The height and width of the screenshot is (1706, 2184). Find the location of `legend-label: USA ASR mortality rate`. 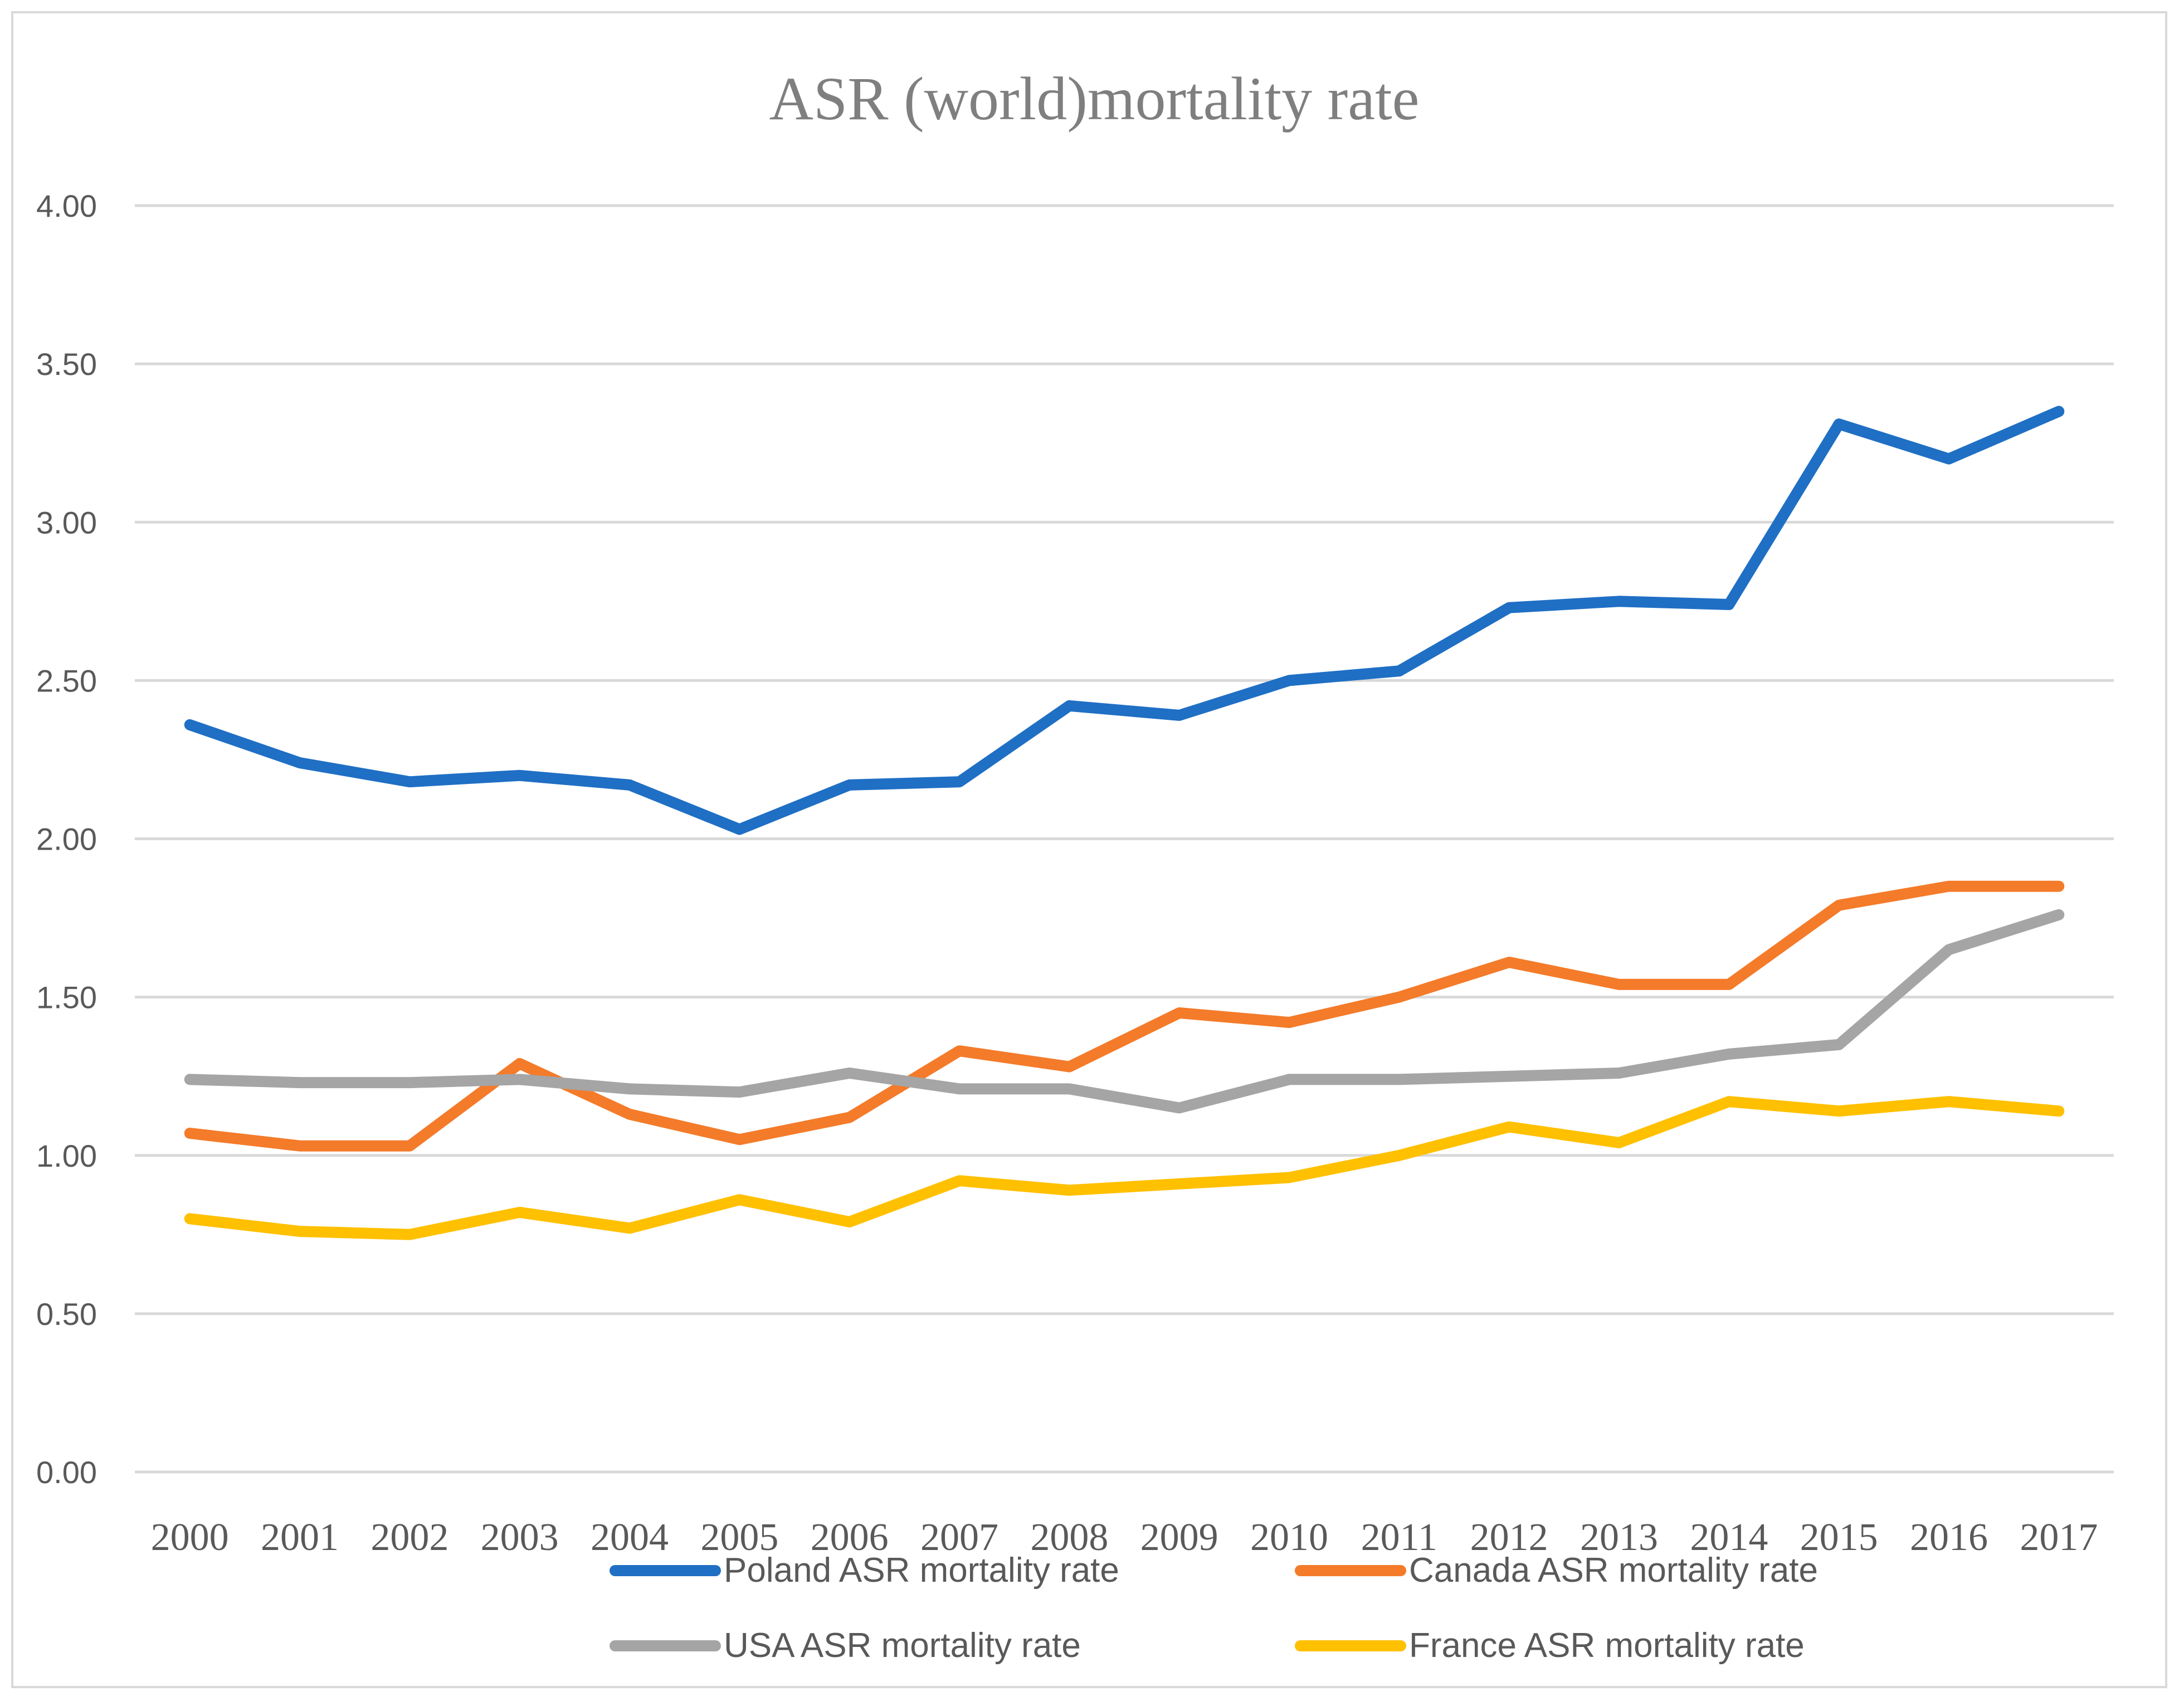

legend-label: USA ASR mortality rate is located at coordinates (902, 1645).